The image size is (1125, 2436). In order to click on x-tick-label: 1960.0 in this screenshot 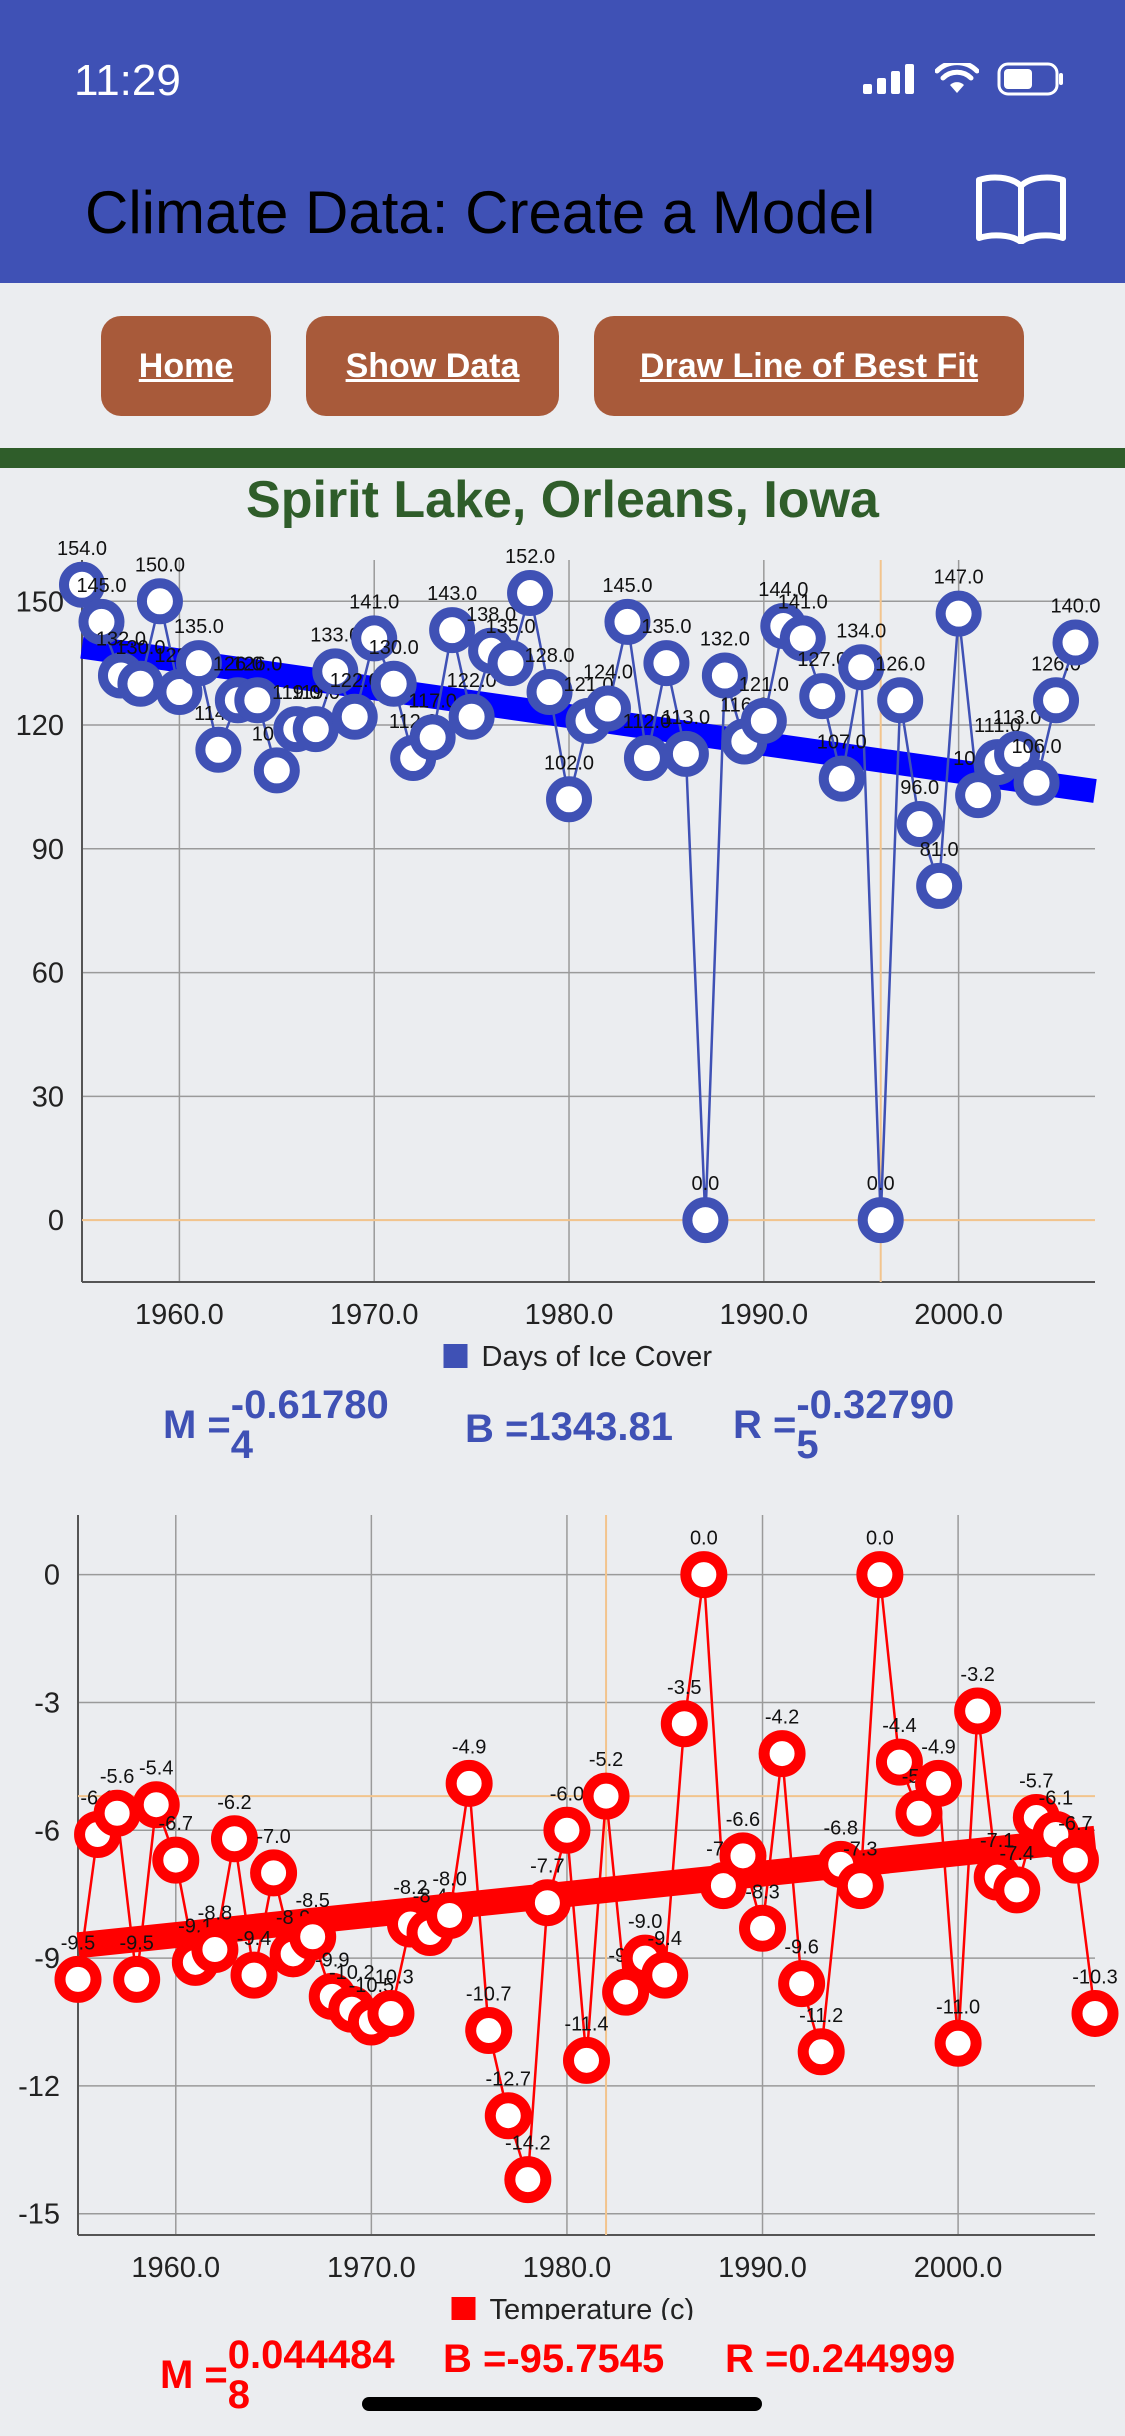, I will do `click(179, 1315)`.